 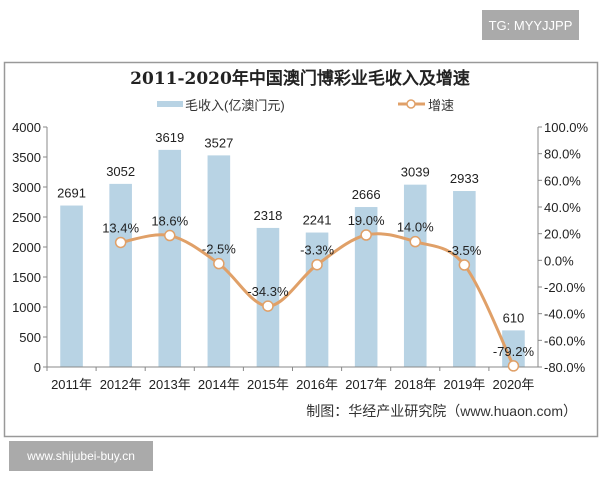 I want to click on bar-label: 3527, so click(x=218, y=142).